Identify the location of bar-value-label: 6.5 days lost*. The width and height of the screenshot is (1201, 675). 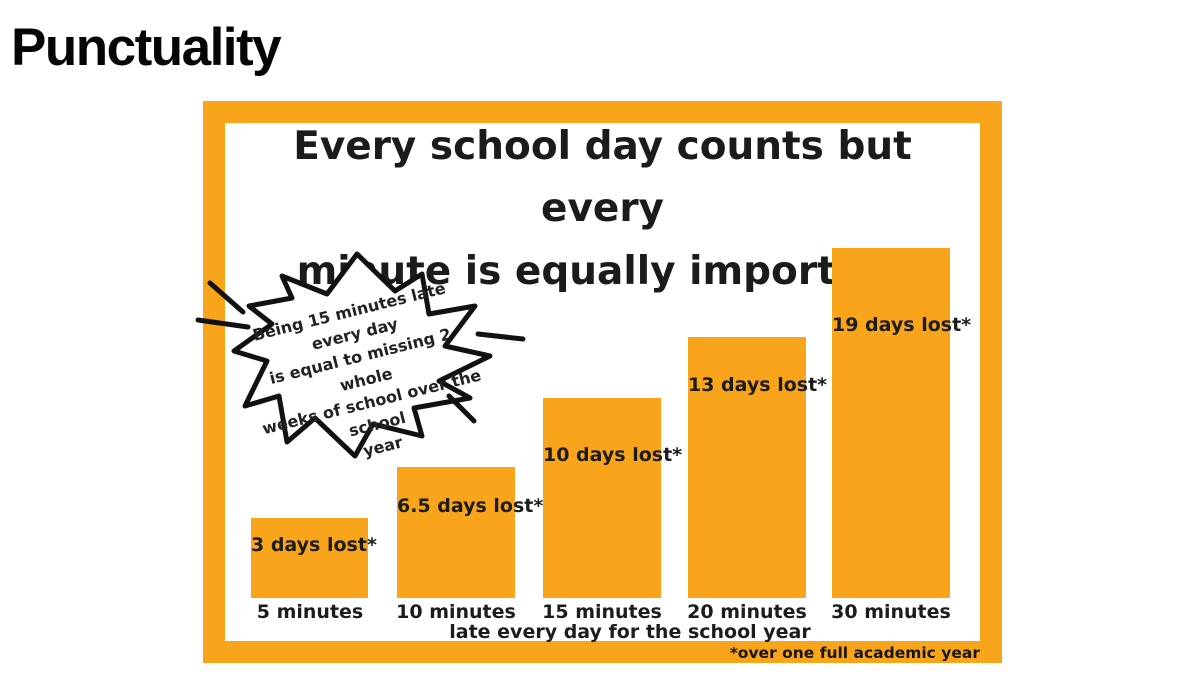
(470, 506).